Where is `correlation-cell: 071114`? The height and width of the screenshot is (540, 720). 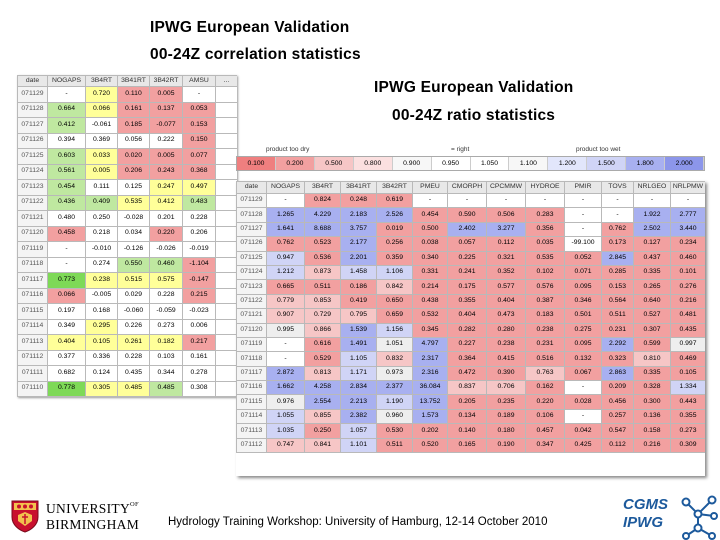 correlation-cell: 071114 is located at coordinates (32, 326).